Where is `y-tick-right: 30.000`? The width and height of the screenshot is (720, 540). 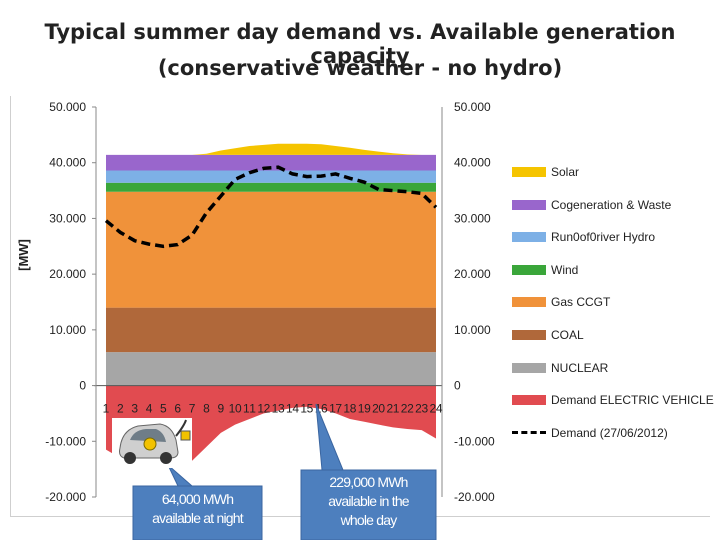 y-tick-right: 30.000 is located at coordinates (472, 218).